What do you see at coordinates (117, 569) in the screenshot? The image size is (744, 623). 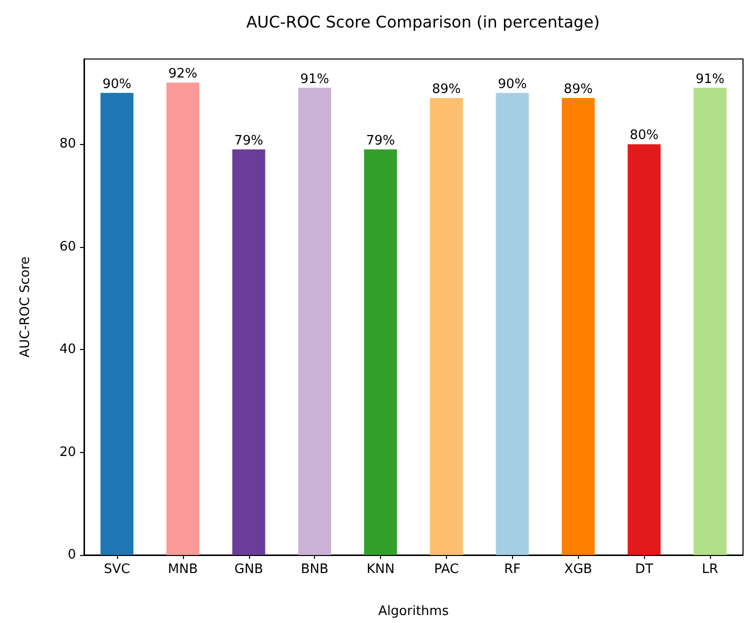 I see `x-tick-label: SVC` at bounding box center [117, 569].